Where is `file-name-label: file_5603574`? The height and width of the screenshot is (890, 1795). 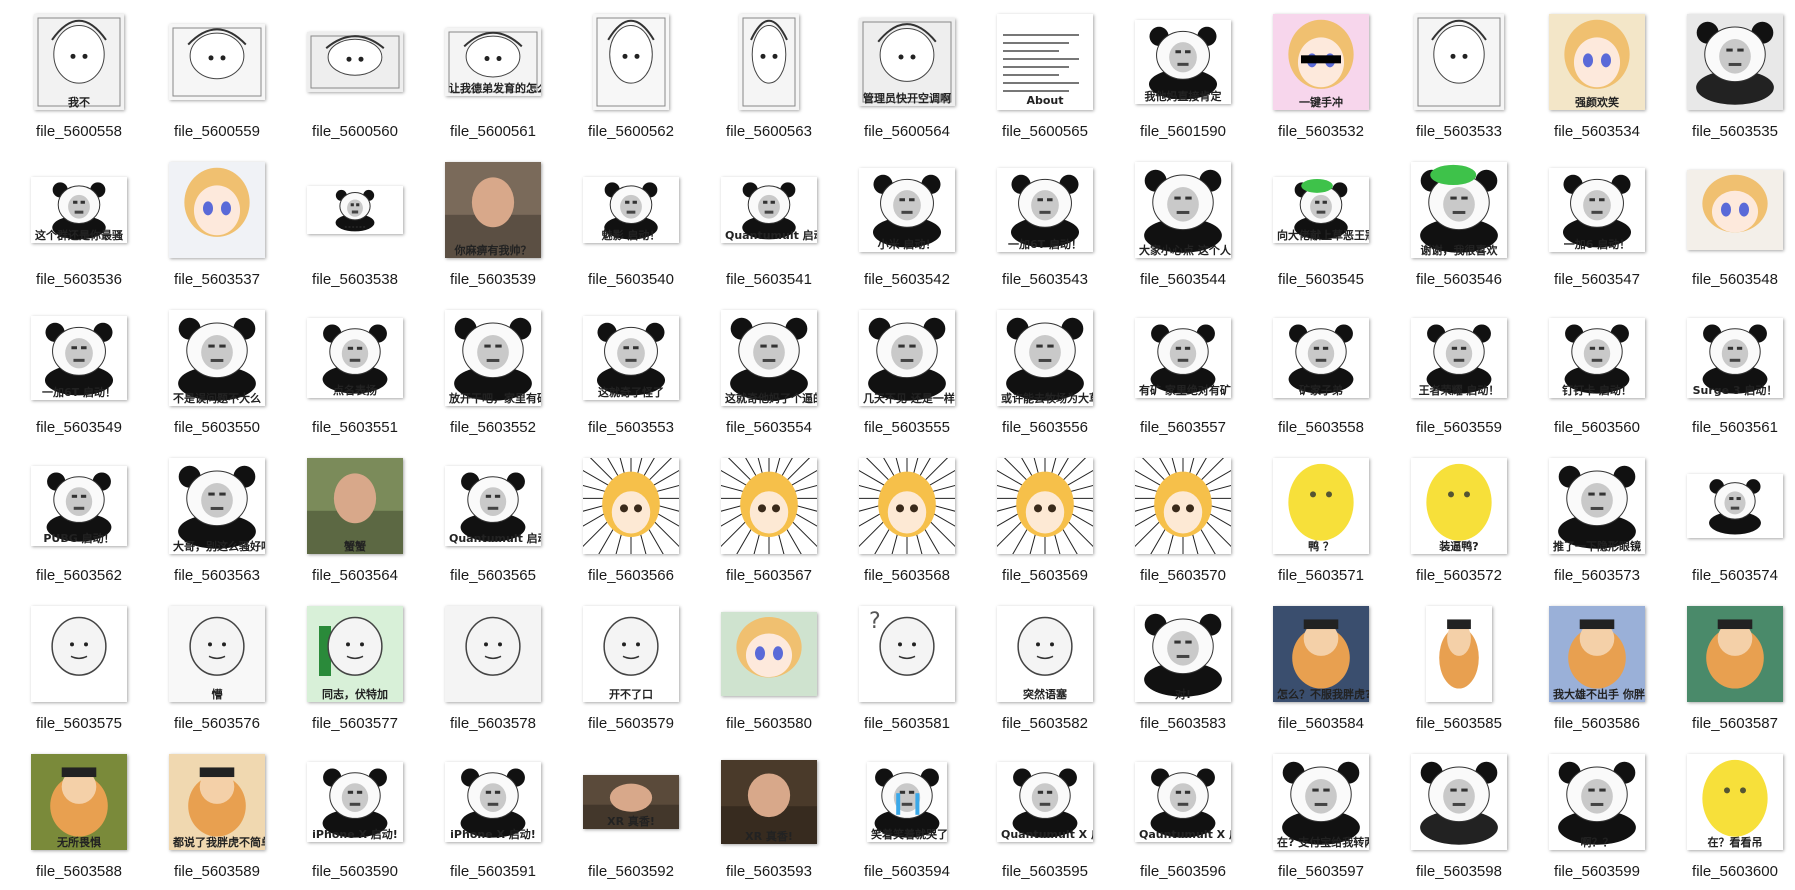
file-name-label: file_5603574 is located at coordinates (1735, 575).